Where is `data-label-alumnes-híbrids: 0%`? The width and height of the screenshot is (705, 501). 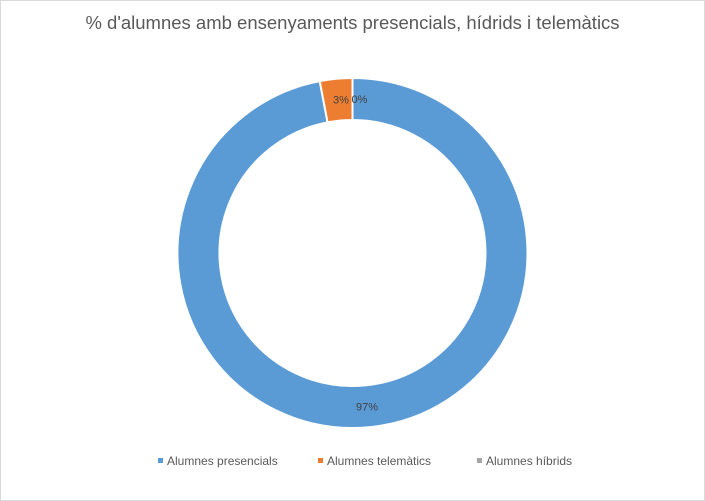
data-label-alumnes-híbrids: 0% is located at coordinates (360, 100).